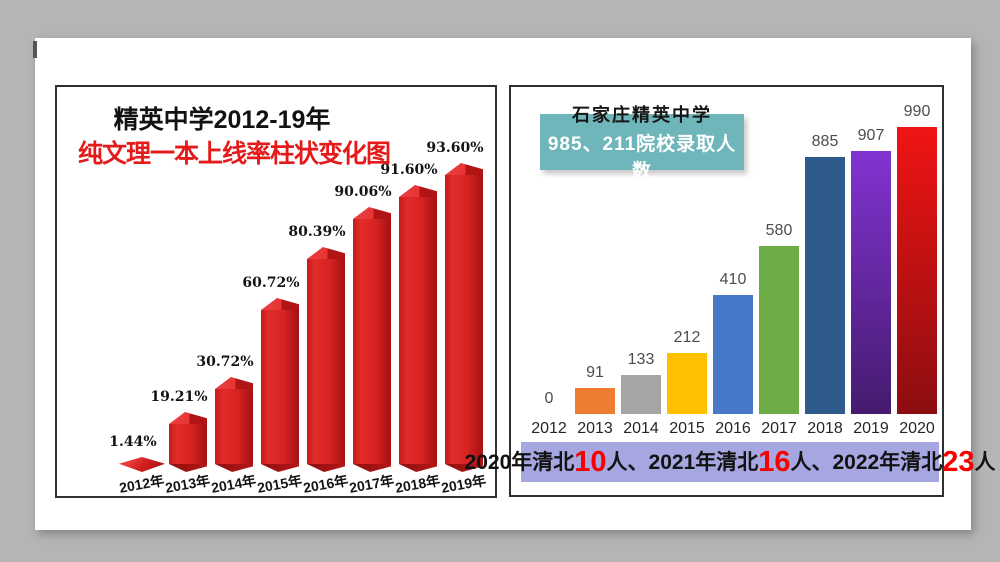 Image resolution: width=1000 pixels, height=562 pixels. Describe the element at coordinates (326, 484) in the screenshot. I see `x-axis-label: 2016年` at that location.